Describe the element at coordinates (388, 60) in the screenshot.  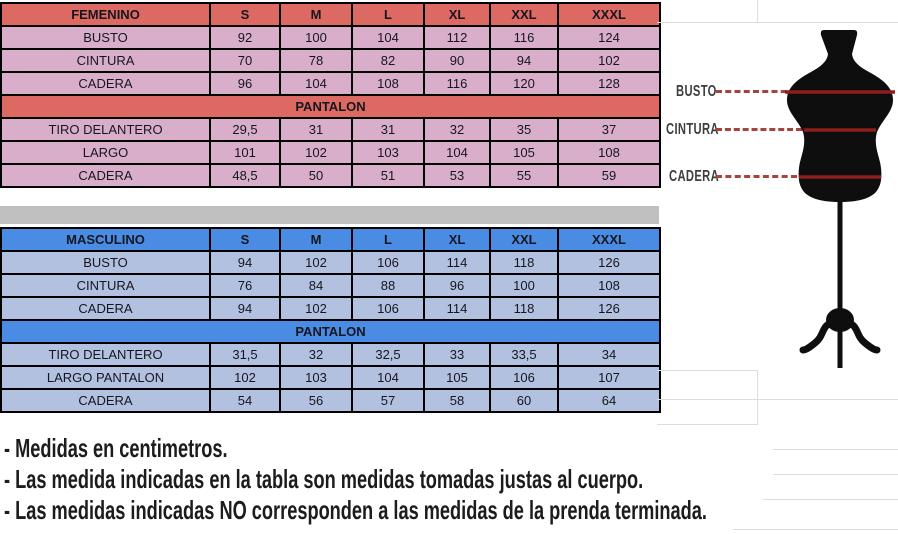
I see `value-cell: 82` at that location.